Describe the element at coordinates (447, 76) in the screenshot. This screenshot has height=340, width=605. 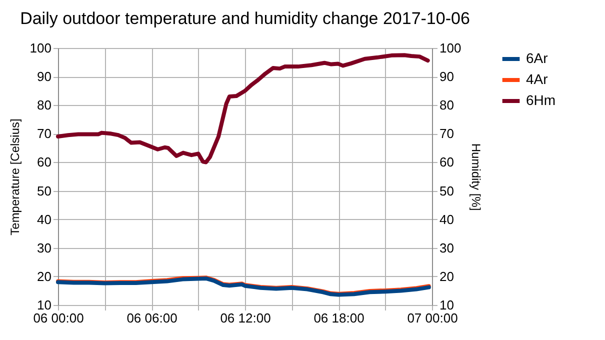
I see `y2-tick-label: 90` at that location.